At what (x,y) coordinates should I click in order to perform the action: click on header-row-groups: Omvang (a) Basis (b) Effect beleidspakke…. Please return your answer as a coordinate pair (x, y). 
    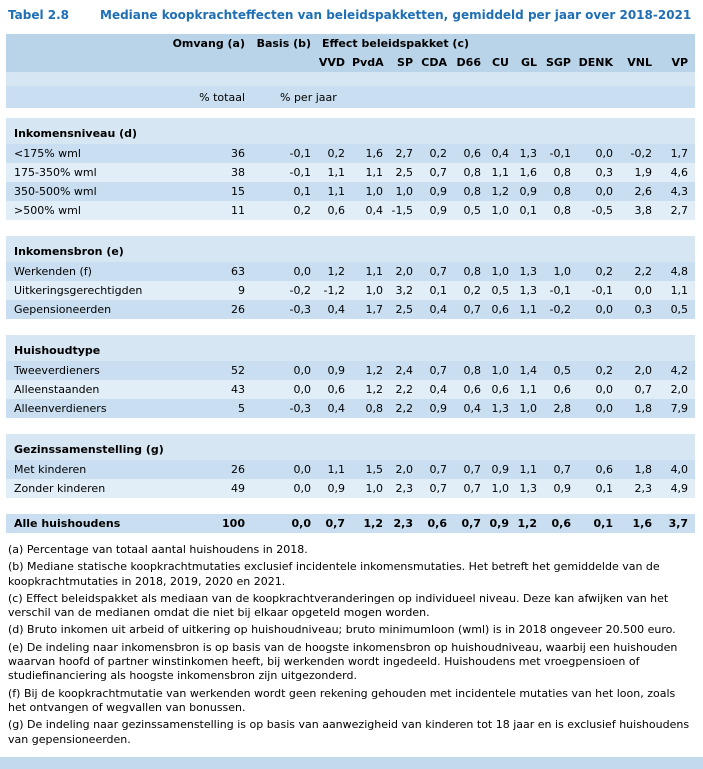
    Looking at the image, I should click on (351, 43).